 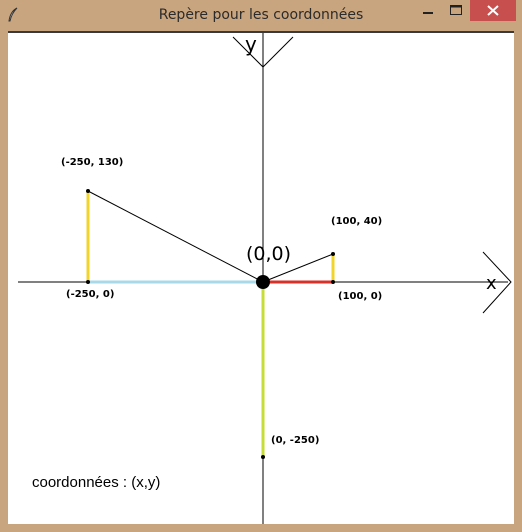 What do you see at coordinates (96, 482) in the screenshot?
I see `coordinates-readout: coordonnées : (x,y)` at bounding box center [96, 482].